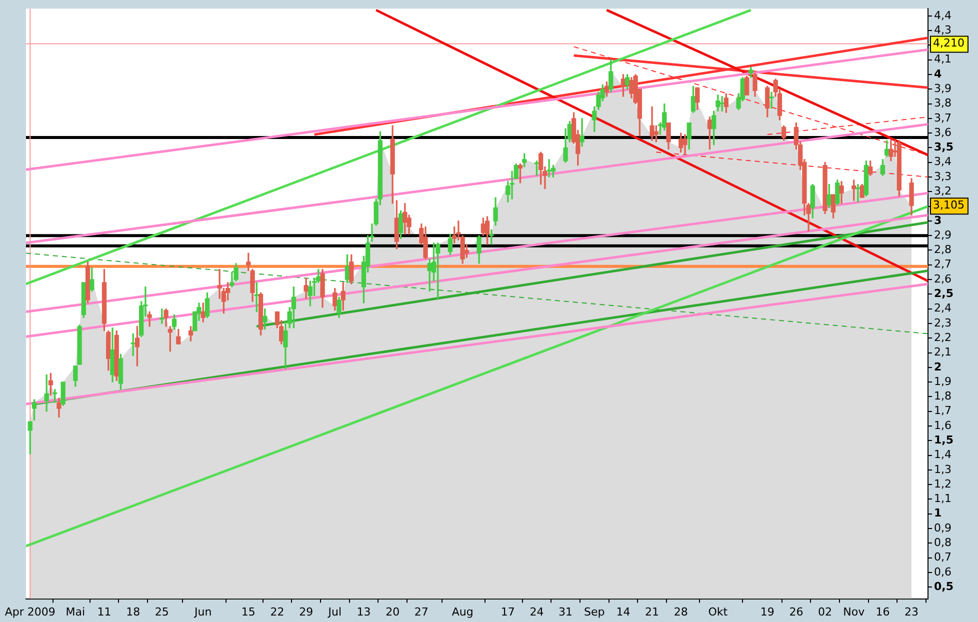 This screenshot has width=978, height=622. Describe the element at coordinates (944, 586) in the screenshot. I see `y-tick-label: 0,5` at that location.